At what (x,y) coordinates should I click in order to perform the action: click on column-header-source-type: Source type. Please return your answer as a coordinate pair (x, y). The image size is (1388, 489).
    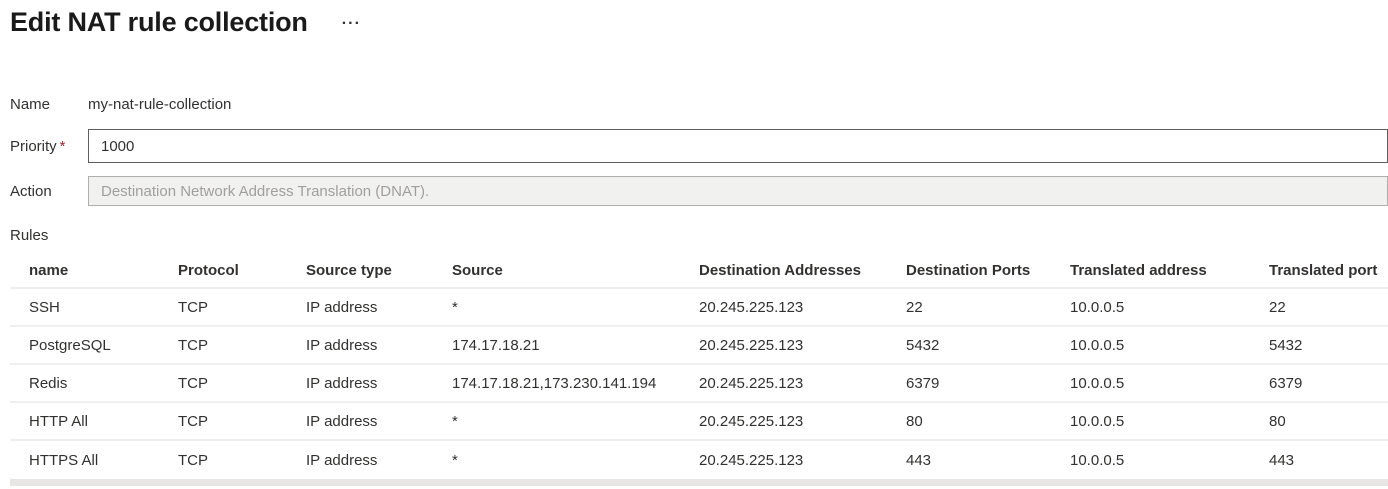
    Looking at the image, I should click on (349, 270).